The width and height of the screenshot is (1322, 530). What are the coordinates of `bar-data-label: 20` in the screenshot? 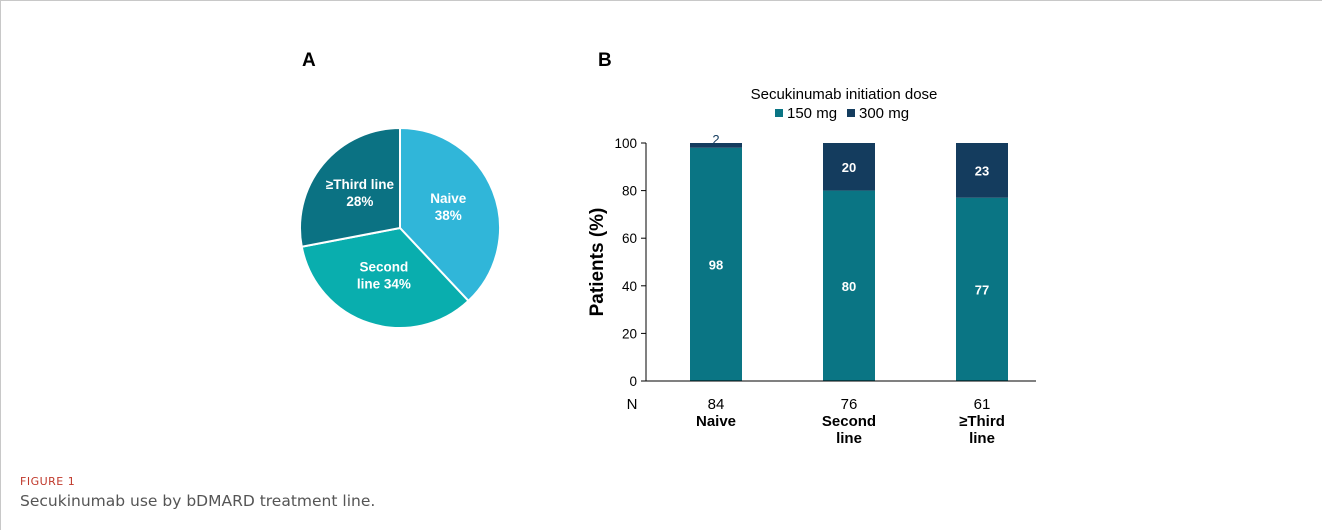 It's located at (849, 167).